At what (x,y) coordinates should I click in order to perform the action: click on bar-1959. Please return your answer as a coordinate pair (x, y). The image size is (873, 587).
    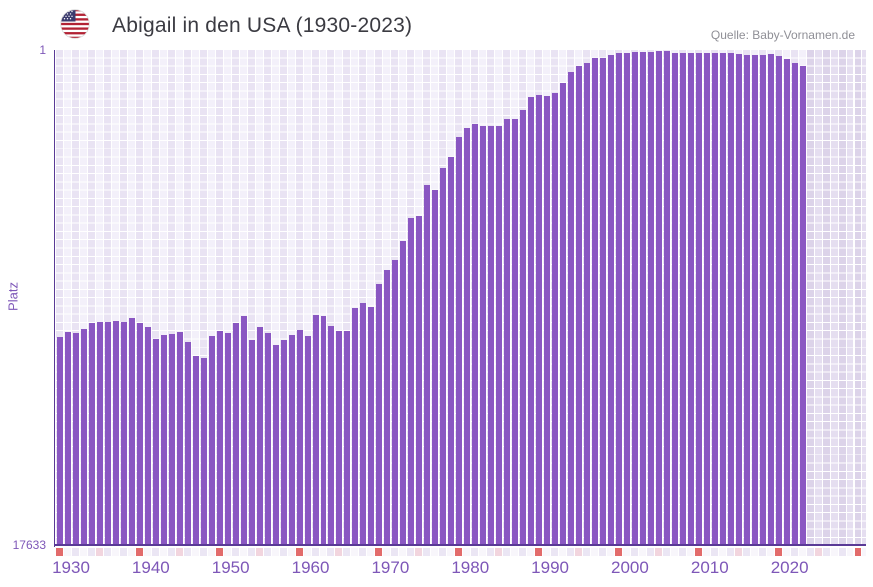
    Looking at the image, I should click on (291, 440).